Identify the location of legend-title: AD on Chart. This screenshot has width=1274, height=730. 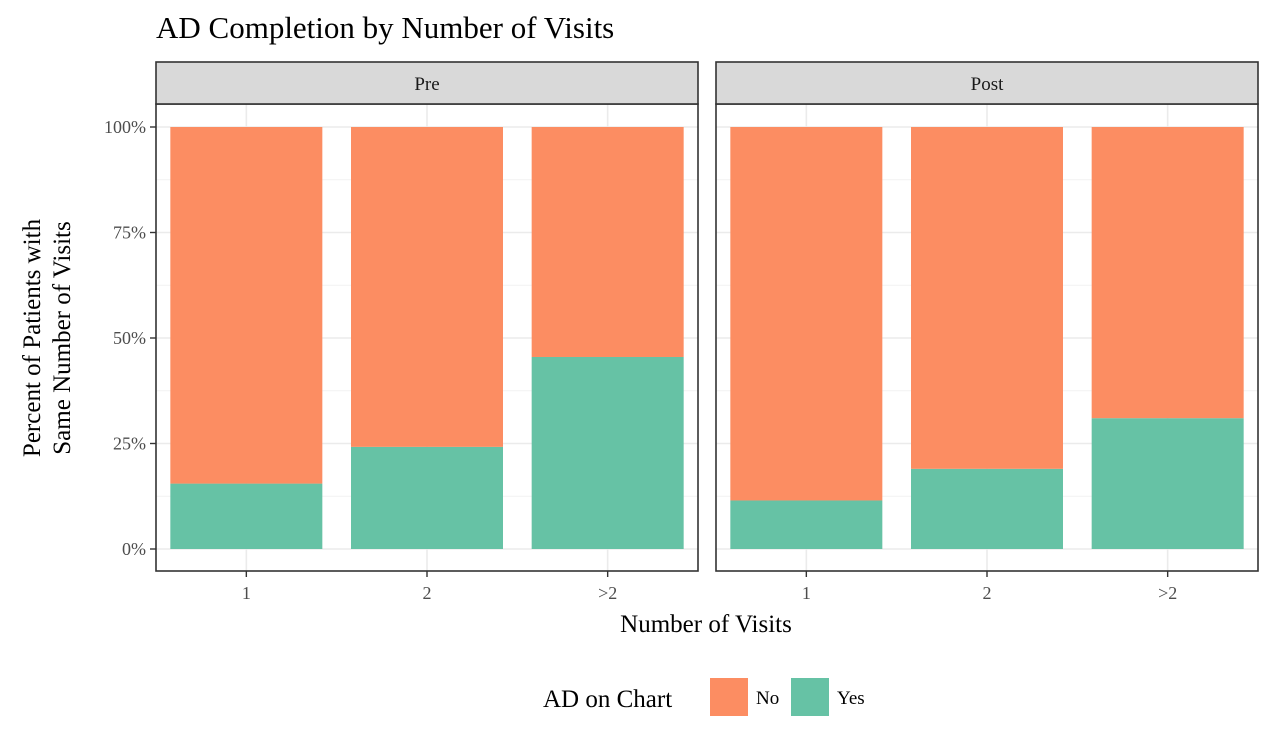
(607, 699).